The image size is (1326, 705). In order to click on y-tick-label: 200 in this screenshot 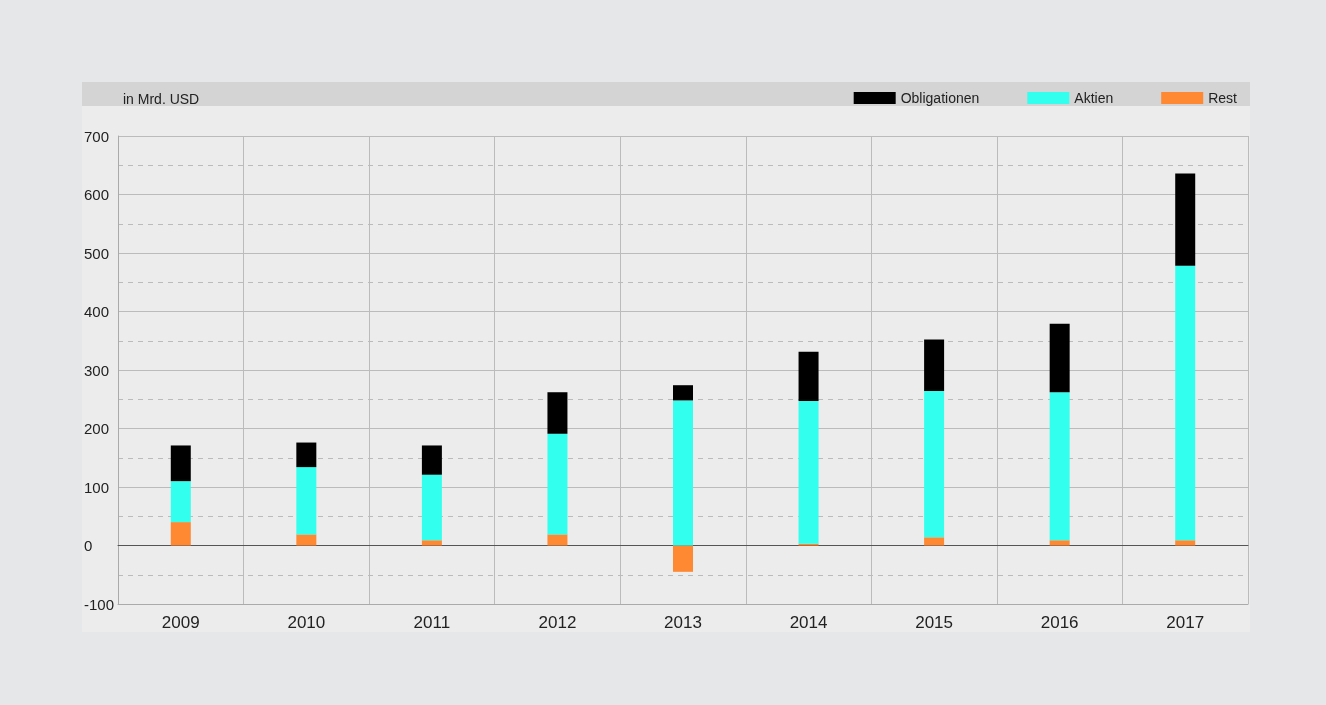, I will do `click(97, 428)`.